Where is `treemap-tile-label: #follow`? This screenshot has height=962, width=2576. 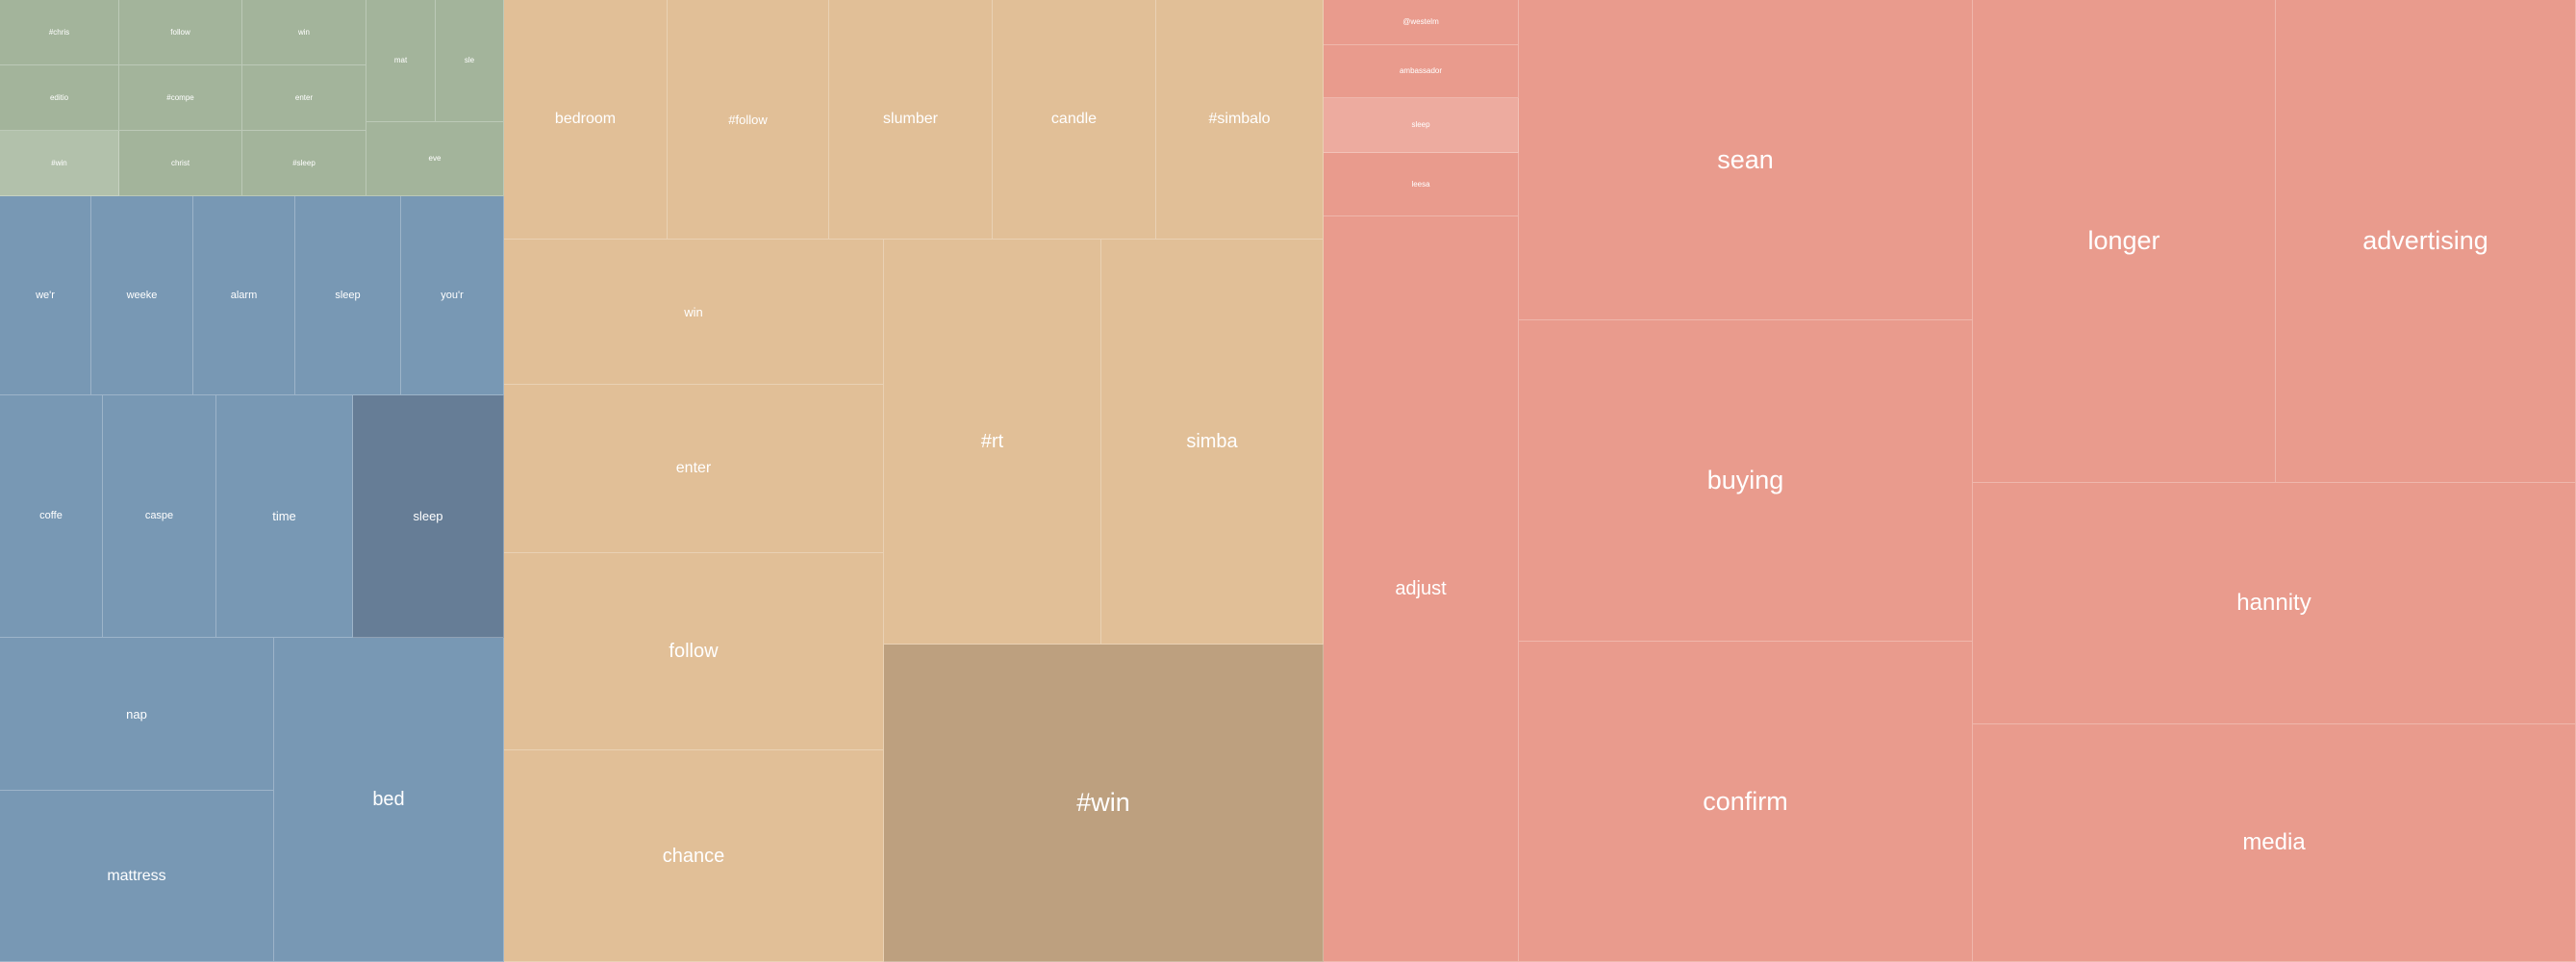
treemap-tile-label: #follow is located at coordinates (748, 119).